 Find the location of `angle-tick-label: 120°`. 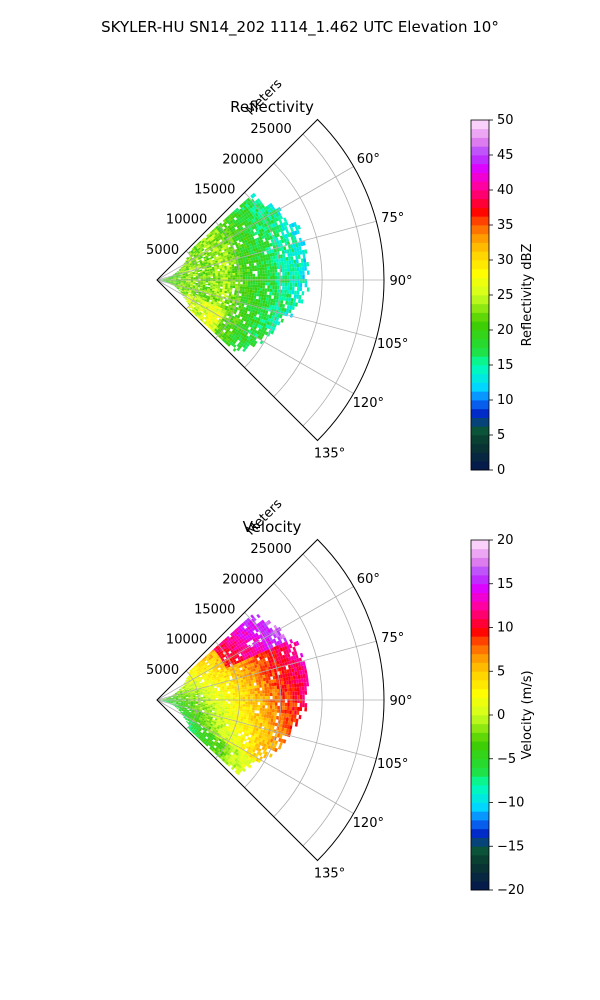

angle-tick-label: 120° is located at coordinates (368, 403).